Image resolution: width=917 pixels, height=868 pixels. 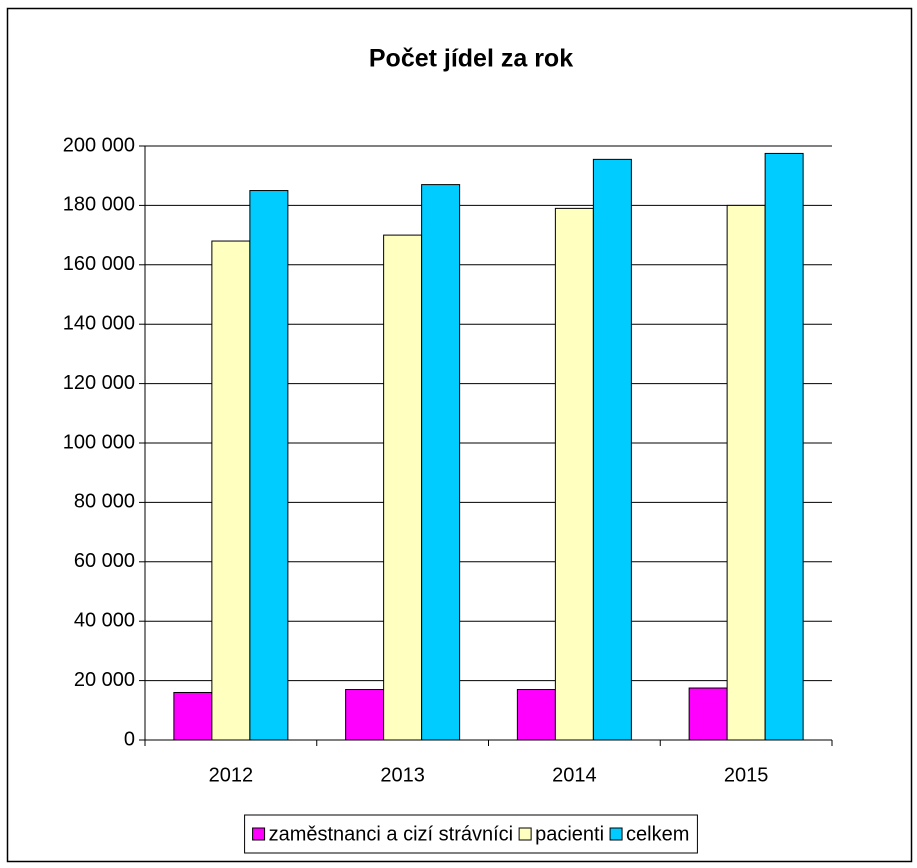 I want to click on y-tick-label: 80 000, so click(x=104, y=502).